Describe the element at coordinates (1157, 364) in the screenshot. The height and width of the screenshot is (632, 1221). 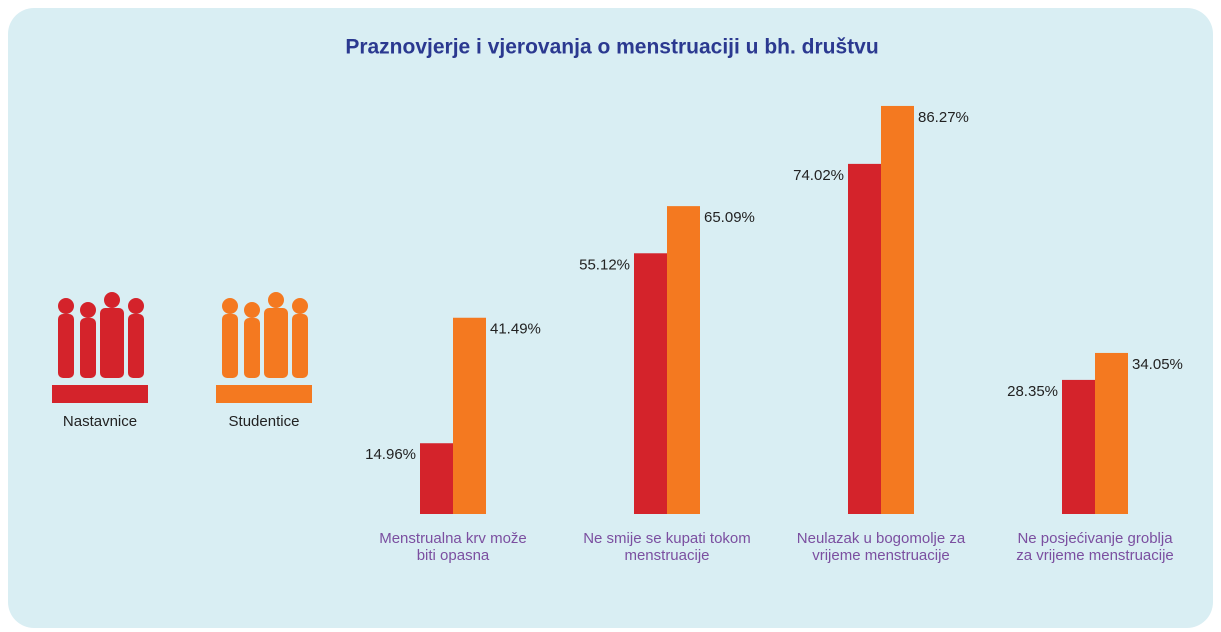
I see `value-label: 34.05%` at that location.